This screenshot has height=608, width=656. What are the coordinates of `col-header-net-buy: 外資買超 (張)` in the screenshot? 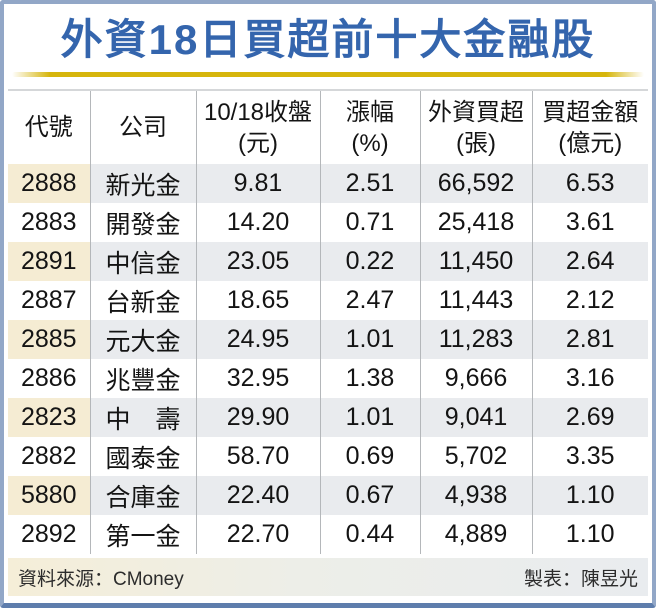 It's located at (475, 127).